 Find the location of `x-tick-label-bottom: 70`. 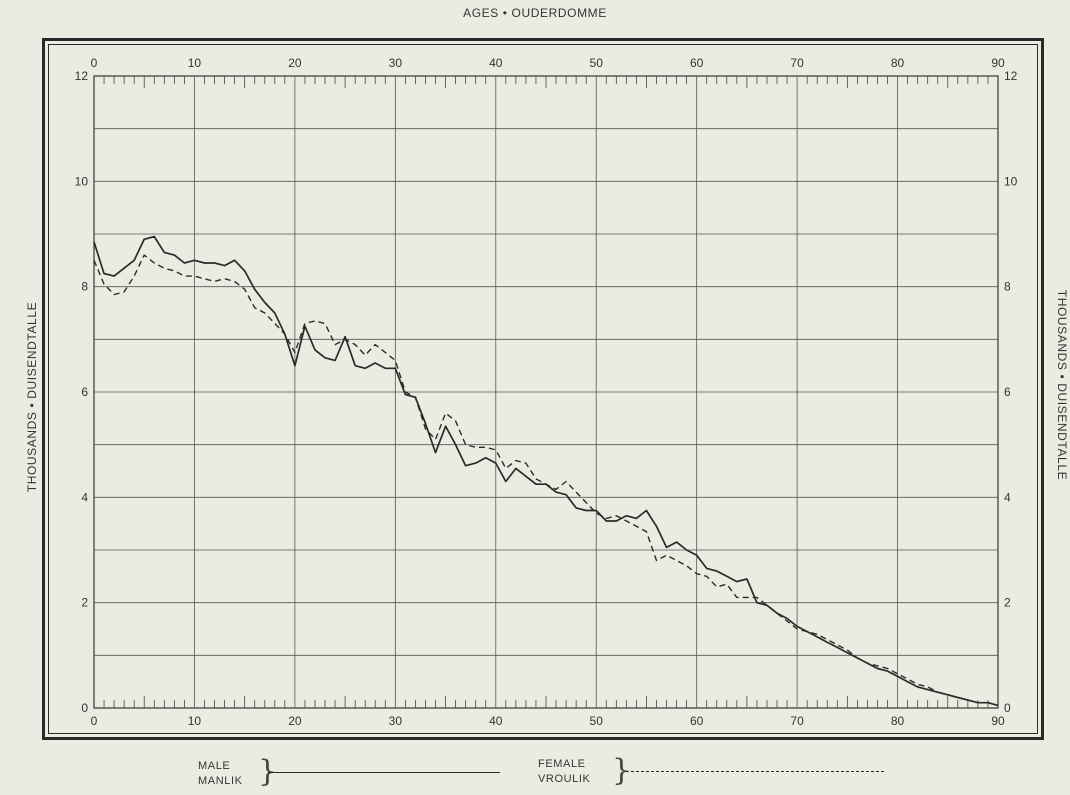

x-tick-label-bottom: 70 is located at coordinates (797, 721).